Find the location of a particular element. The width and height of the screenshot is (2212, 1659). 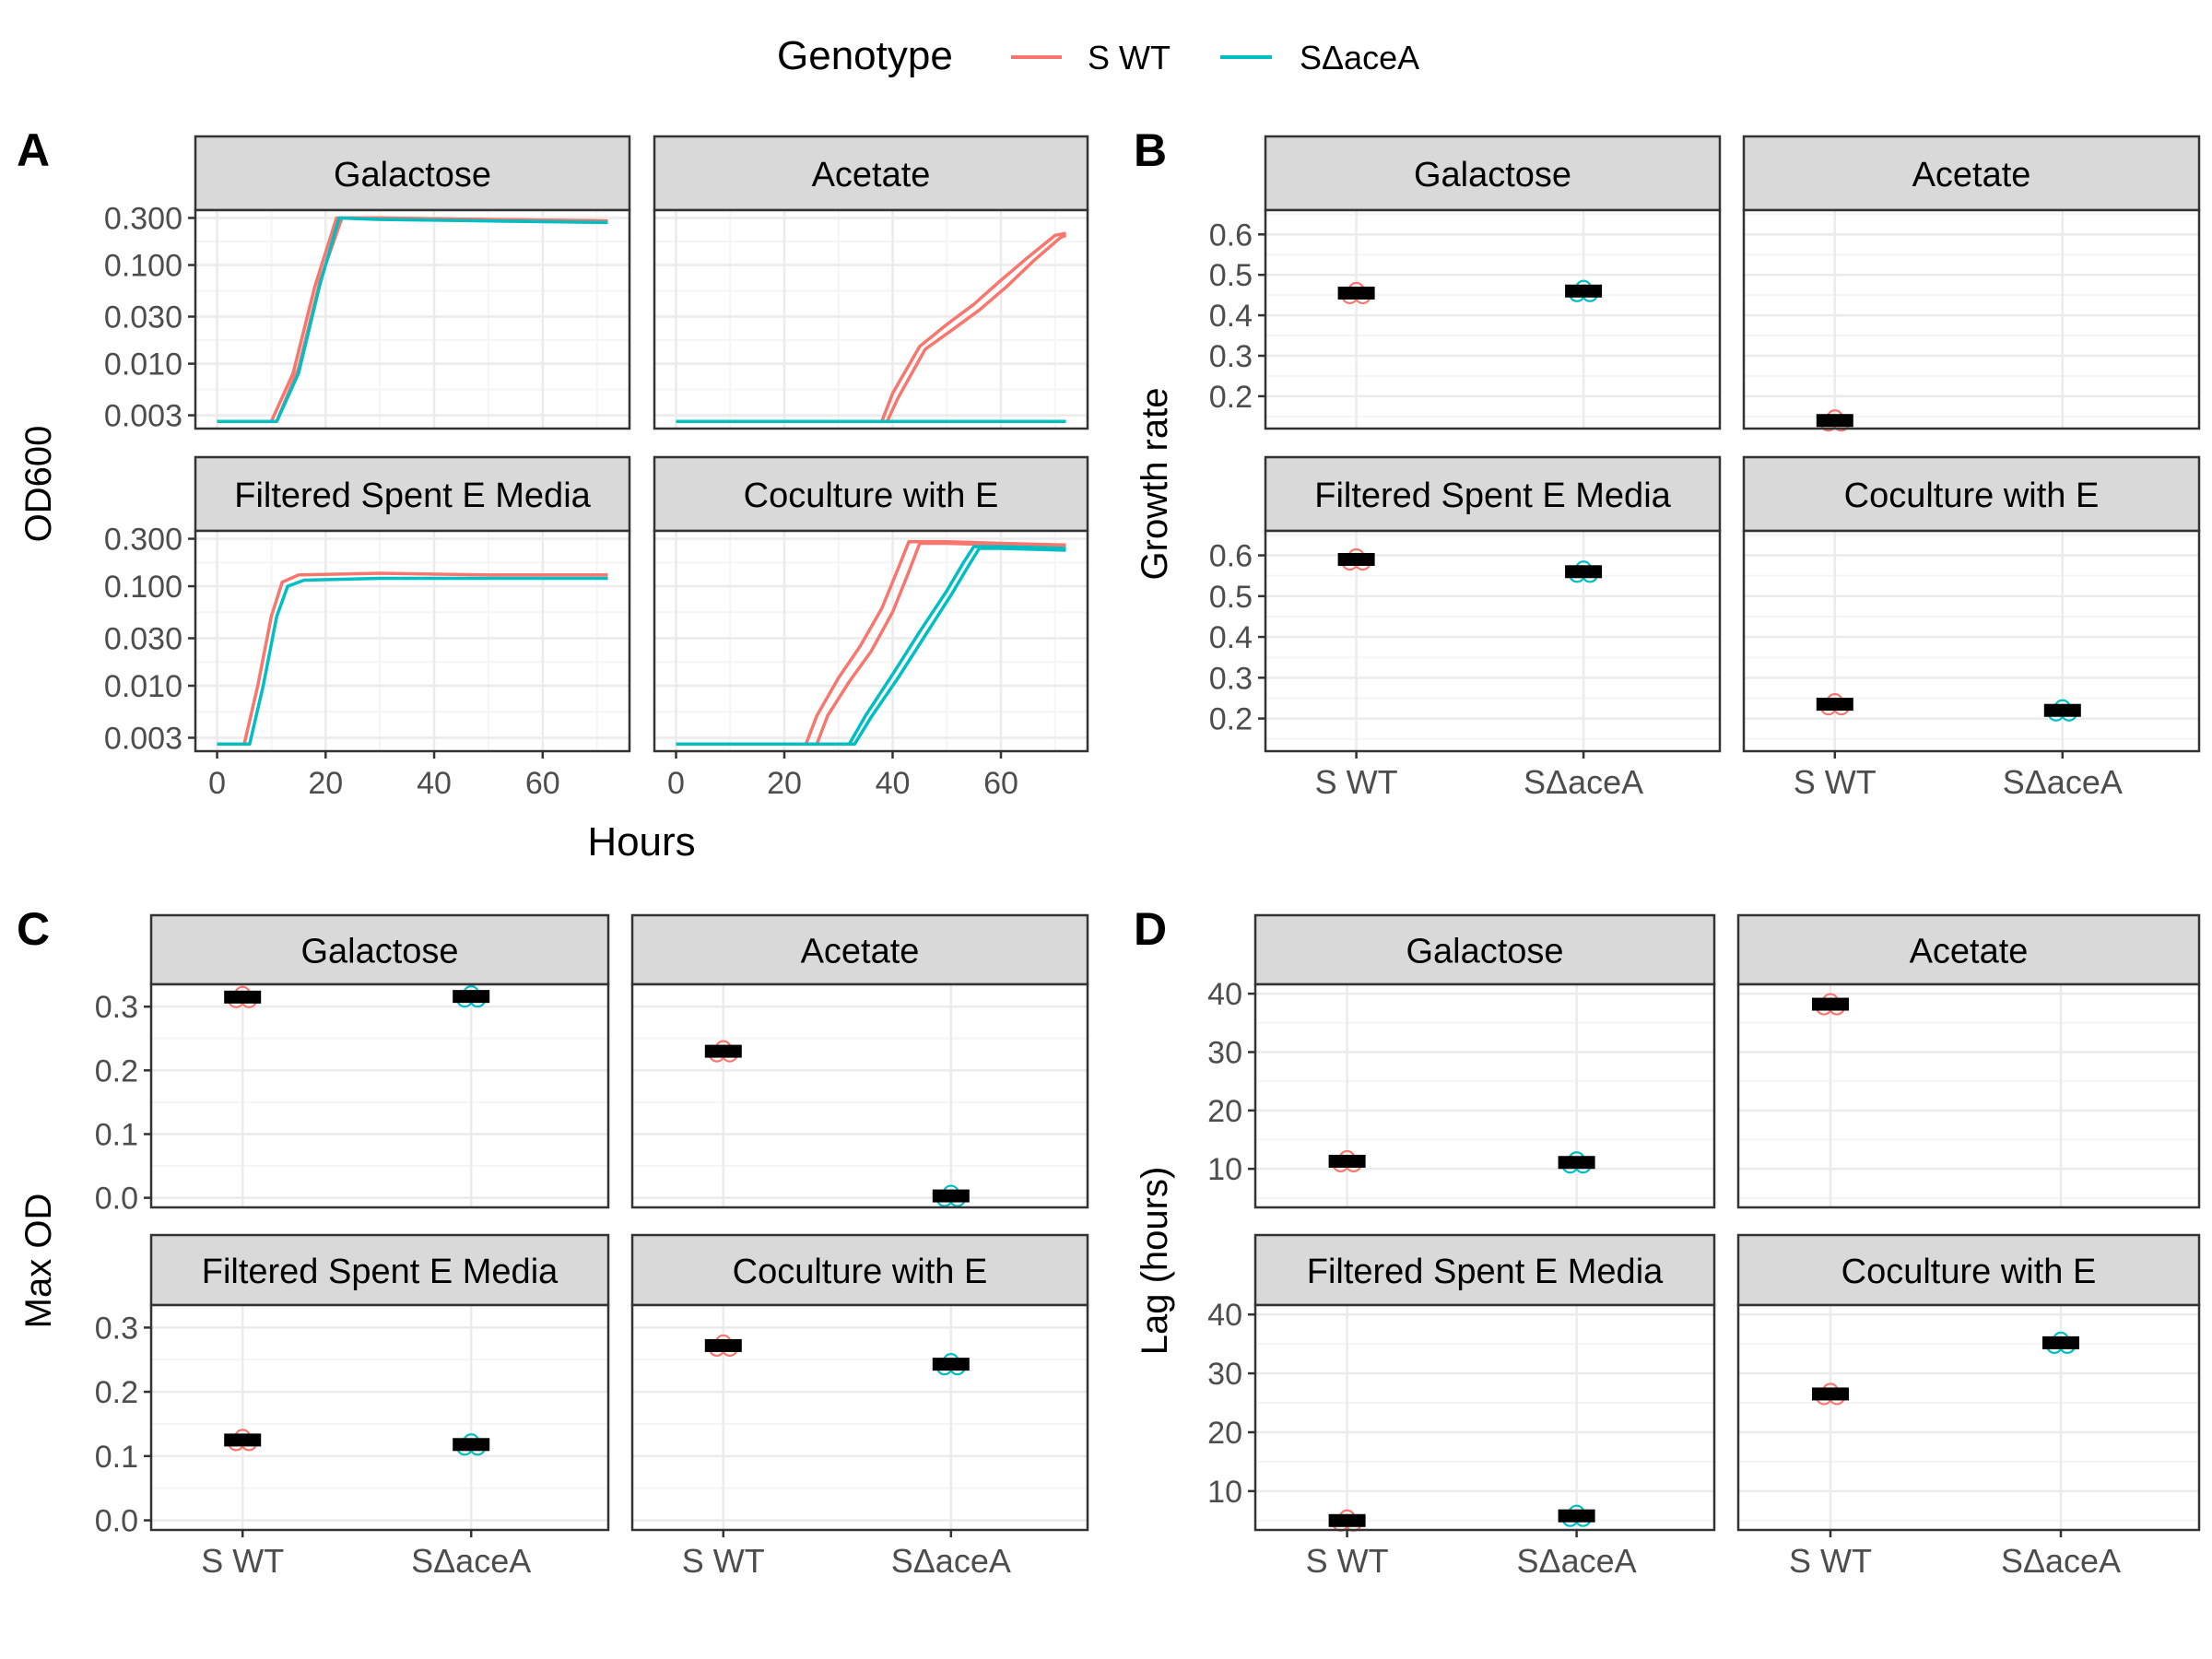

panel-b-filtered-spent-e-media-border is located at coordinates (1493, 641).